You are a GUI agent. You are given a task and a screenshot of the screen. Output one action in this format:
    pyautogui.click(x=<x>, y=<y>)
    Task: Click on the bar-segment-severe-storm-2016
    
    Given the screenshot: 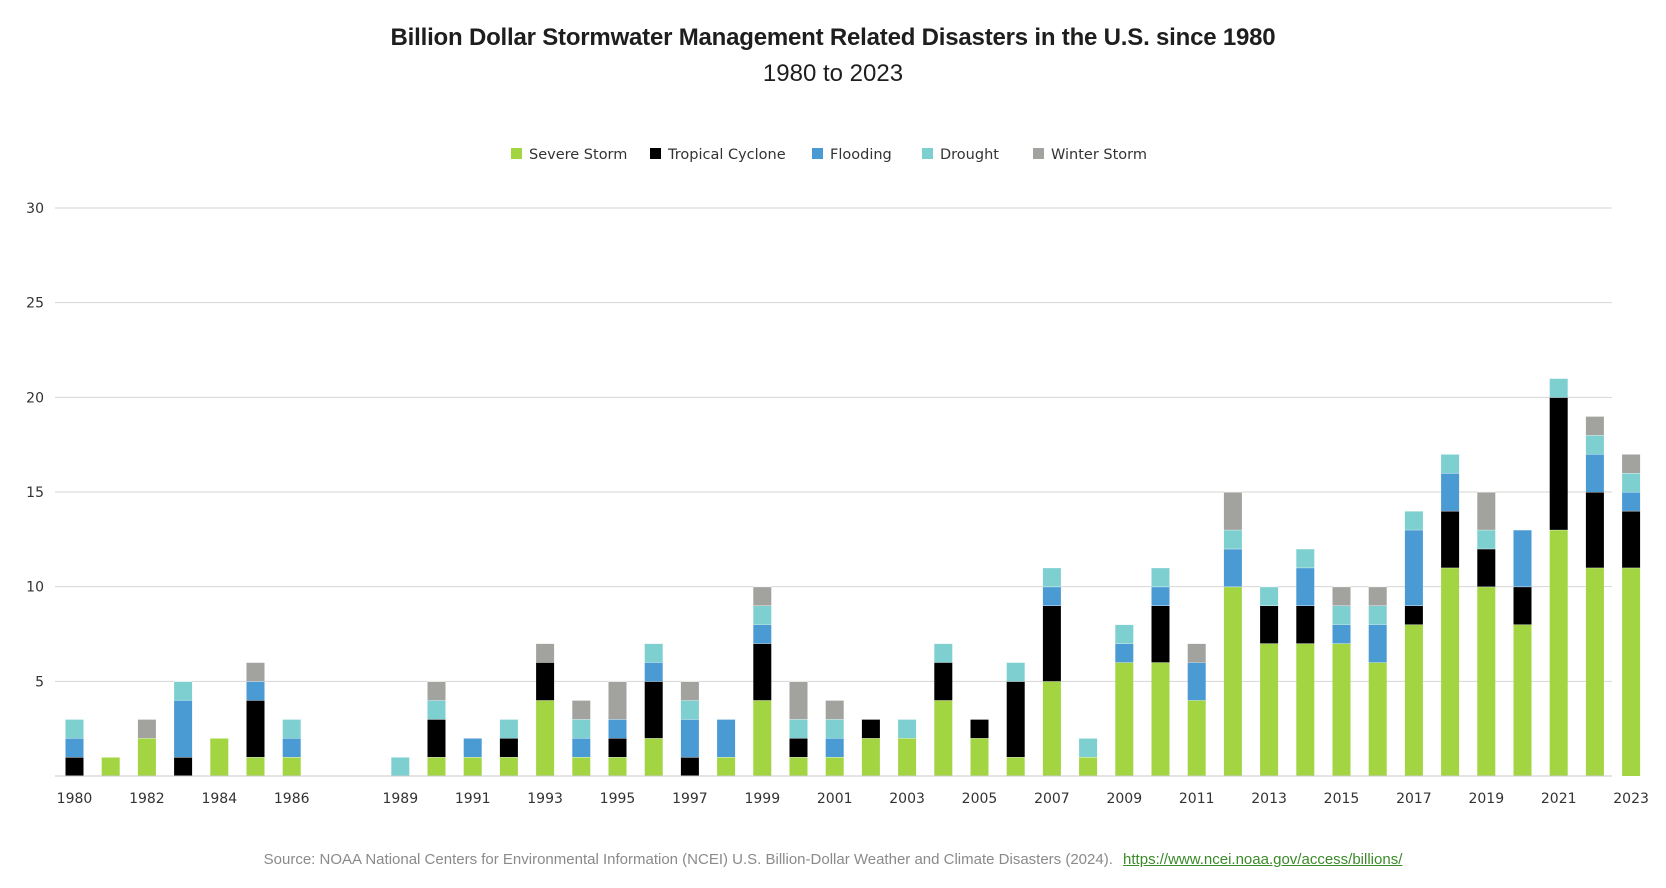 What is the action you would take?
    pyautogui.click(x=1377, y=719)
    